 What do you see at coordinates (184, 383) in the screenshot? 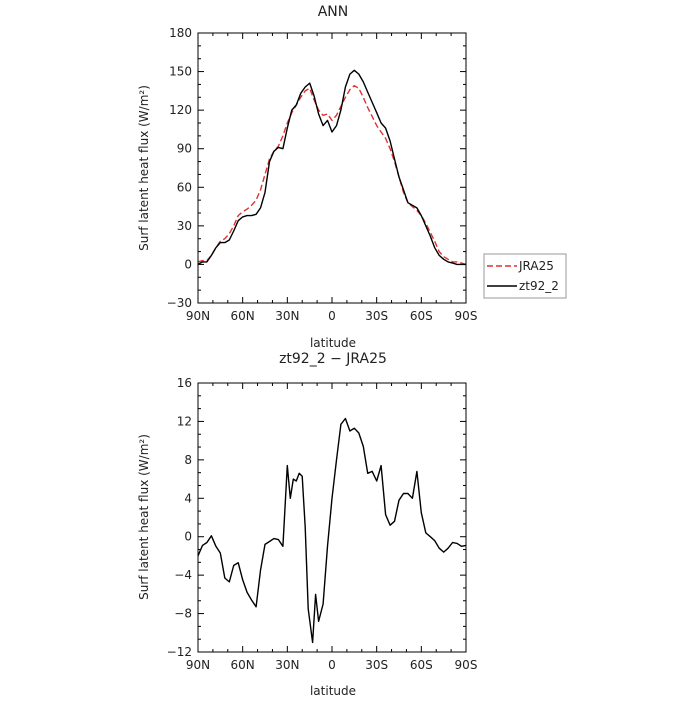
I see `bottom-y-tick-label: 16` at bounding box center [184, 383].